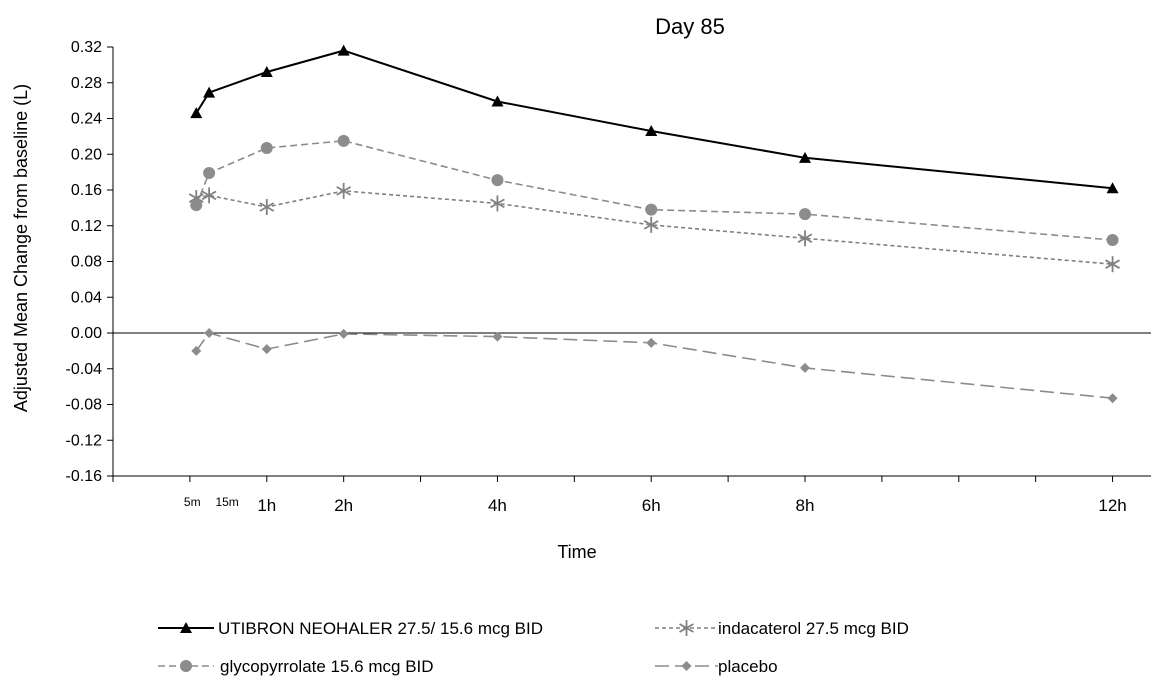 This screenshot has width=1166, height=679. What do you see at coordinates (576, 552) in the screenshot?
I see `x-axis-label: Time` at bounding box center [576, 552].